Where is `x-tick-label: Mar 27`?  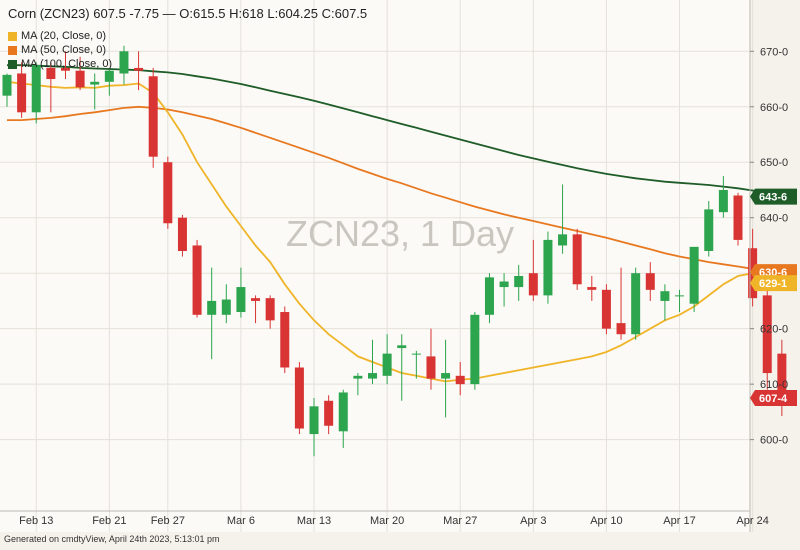 x-tick-label: Mar 27 is located at coordinates (460, 521).